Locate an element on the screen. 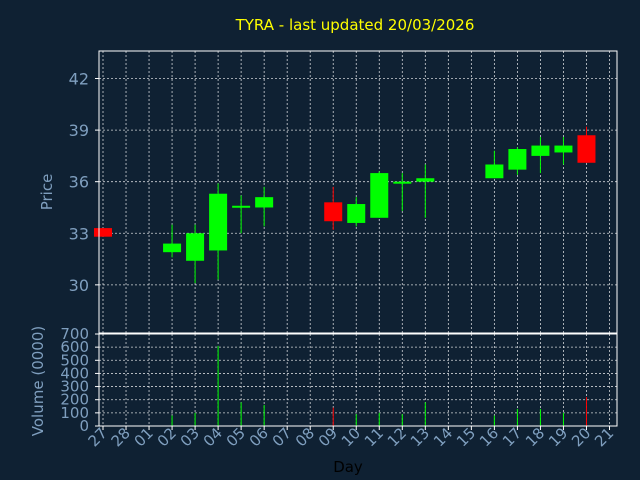 The image size is (640, 480). price-tick-label: 33 is located at coordinates (79, 233).